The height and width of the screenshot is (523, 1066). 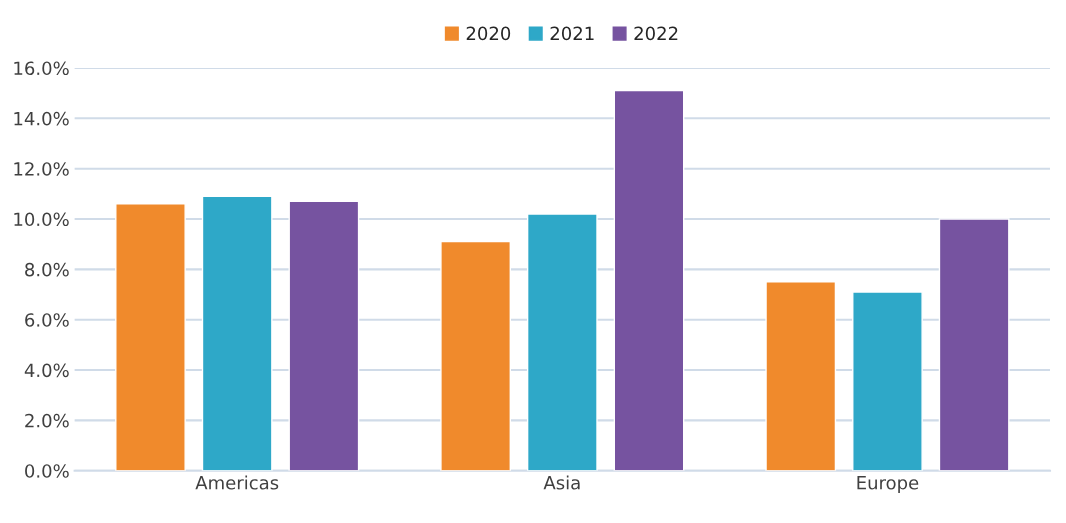 What do you see at coordinates (46, 370) in the screenshot?
I see `y-tick-label: 4.0%` at bounding box center [46, 370].